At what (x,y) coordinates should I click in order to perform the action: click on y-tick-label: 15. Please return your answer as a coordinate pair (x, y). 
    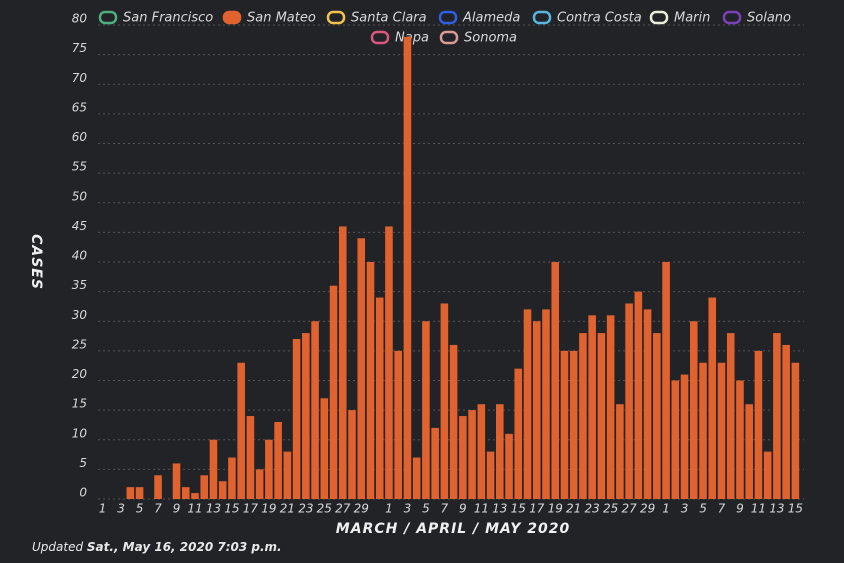
    Looking at the image, I should click on (79, 404).